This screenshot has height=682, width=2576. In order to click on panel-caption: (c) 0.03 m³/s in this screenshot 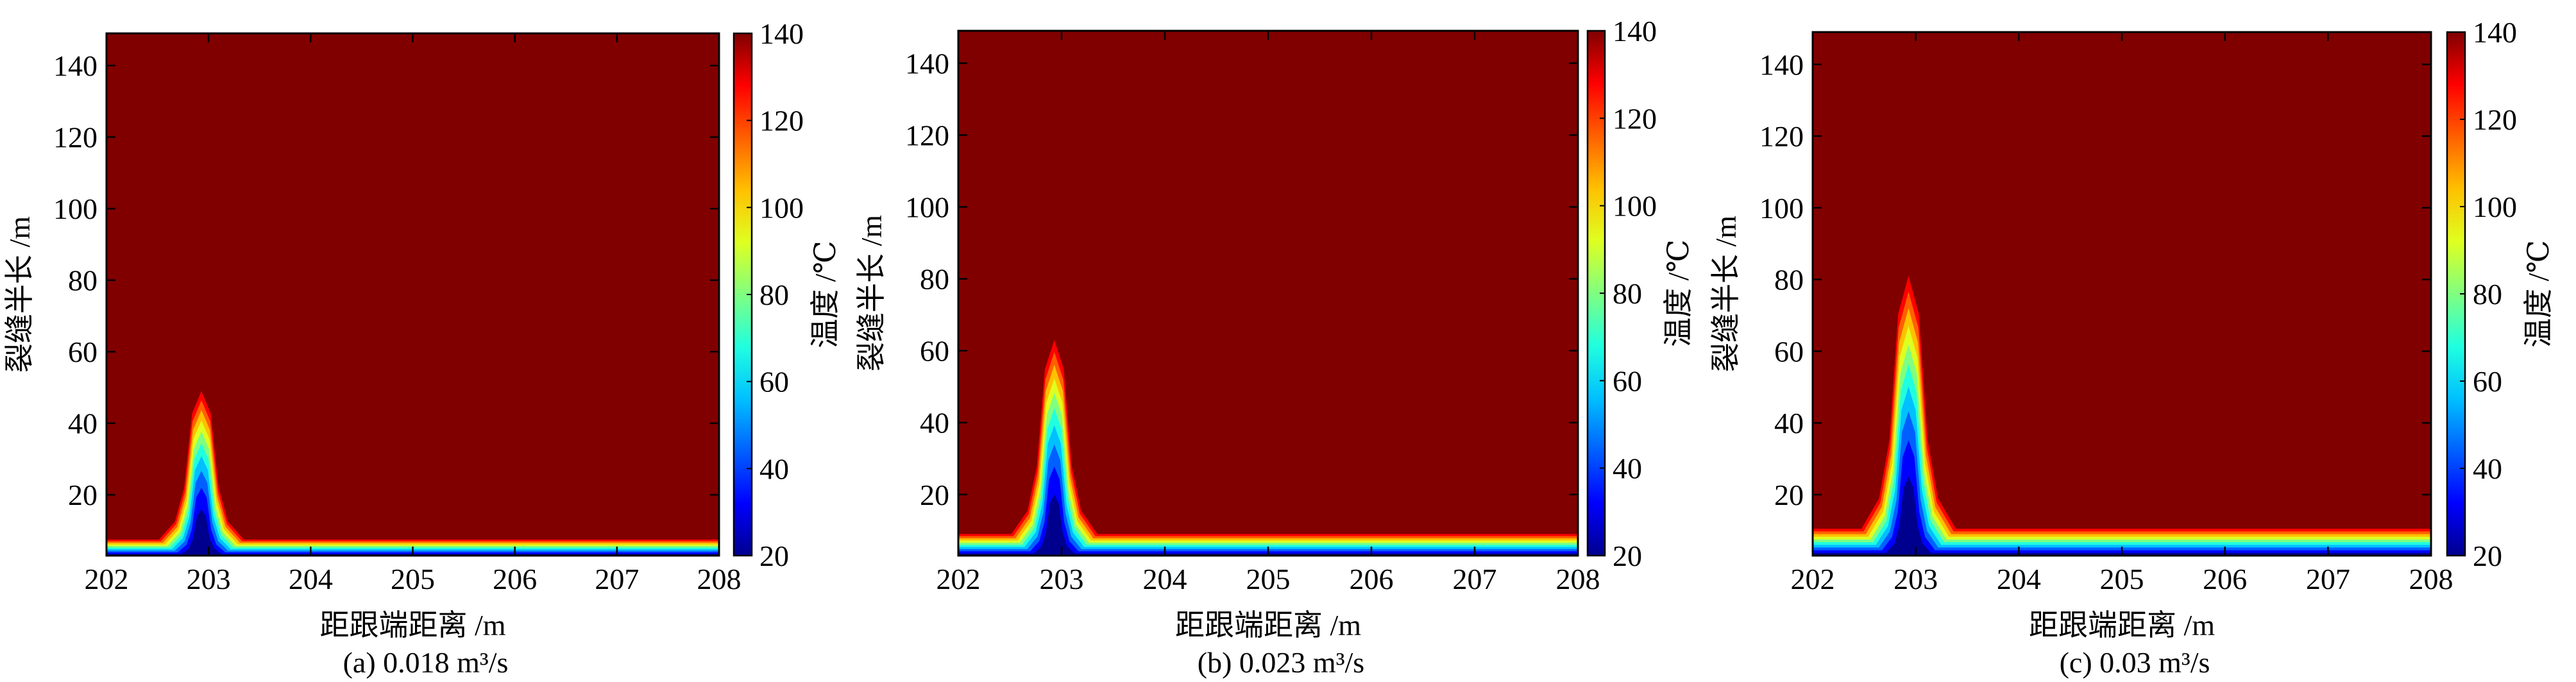, I will do `click(2135, 662)`.